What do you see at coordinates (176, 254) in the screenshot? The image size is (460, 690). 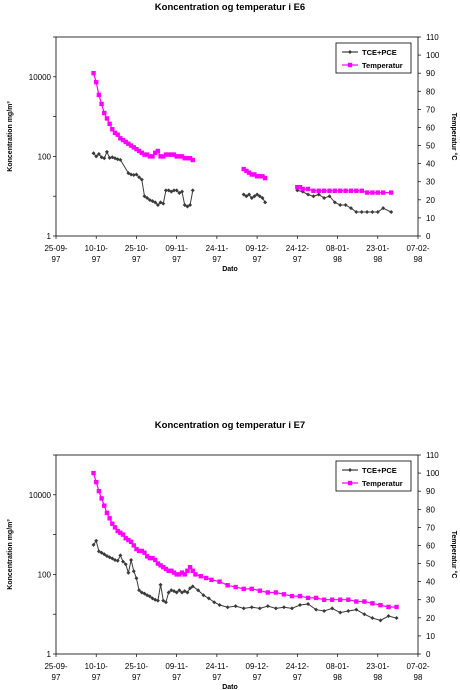 I see `x-tick-label: 09-11-97` at bounding box center [176, 254].